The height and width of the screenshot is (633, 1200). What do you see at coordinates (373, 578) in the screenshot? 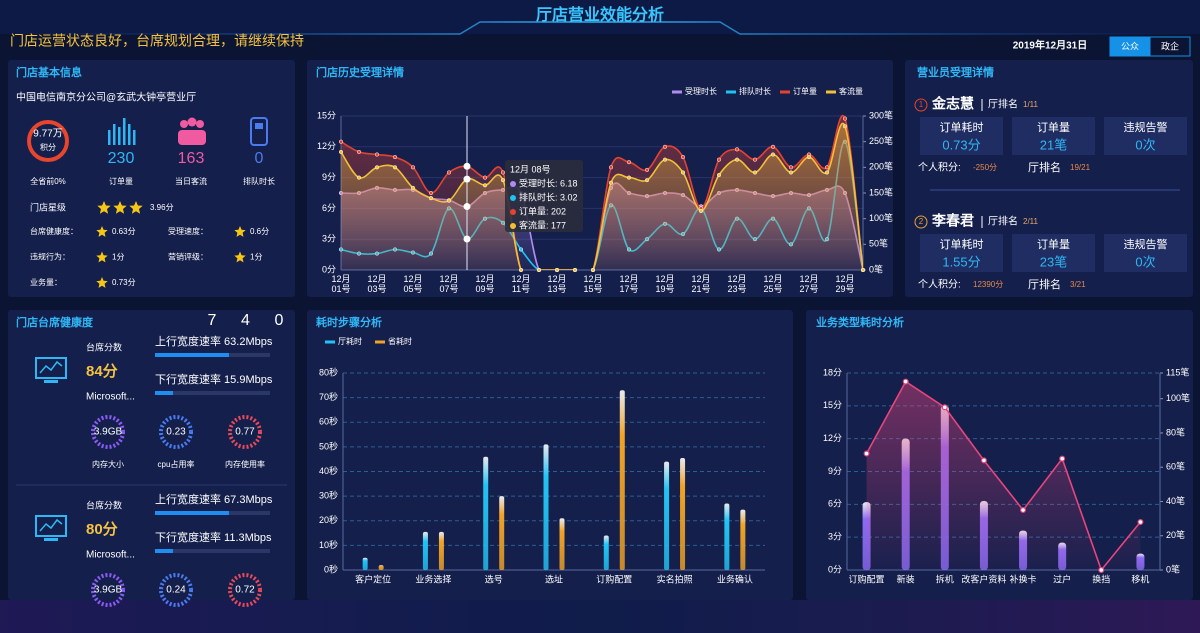
I see `x-tick-label: 客户定位` at bounding box center [373, 578].